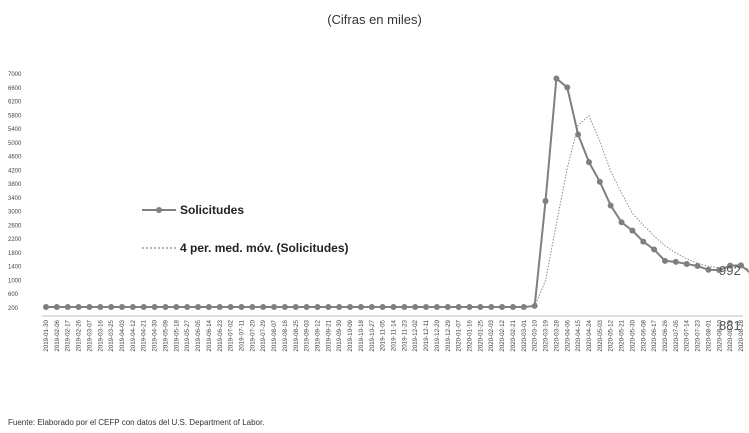 This screenshot has height=433, width=749. I want to click on y-tick-label: 7000, so click(15, 75).